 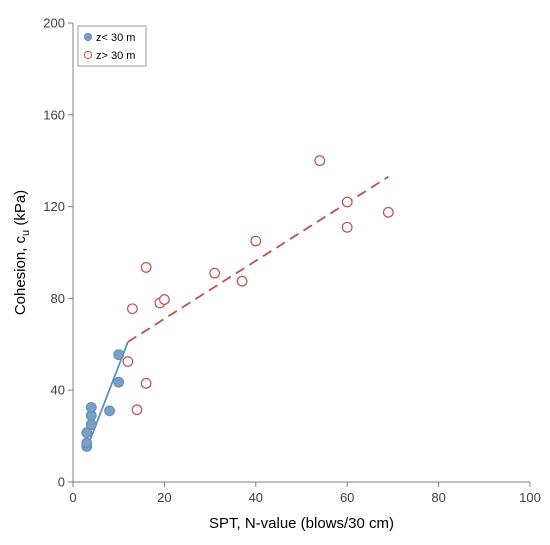 I want to click on legend-label: z< 30 m, so click(x=115, y=38).